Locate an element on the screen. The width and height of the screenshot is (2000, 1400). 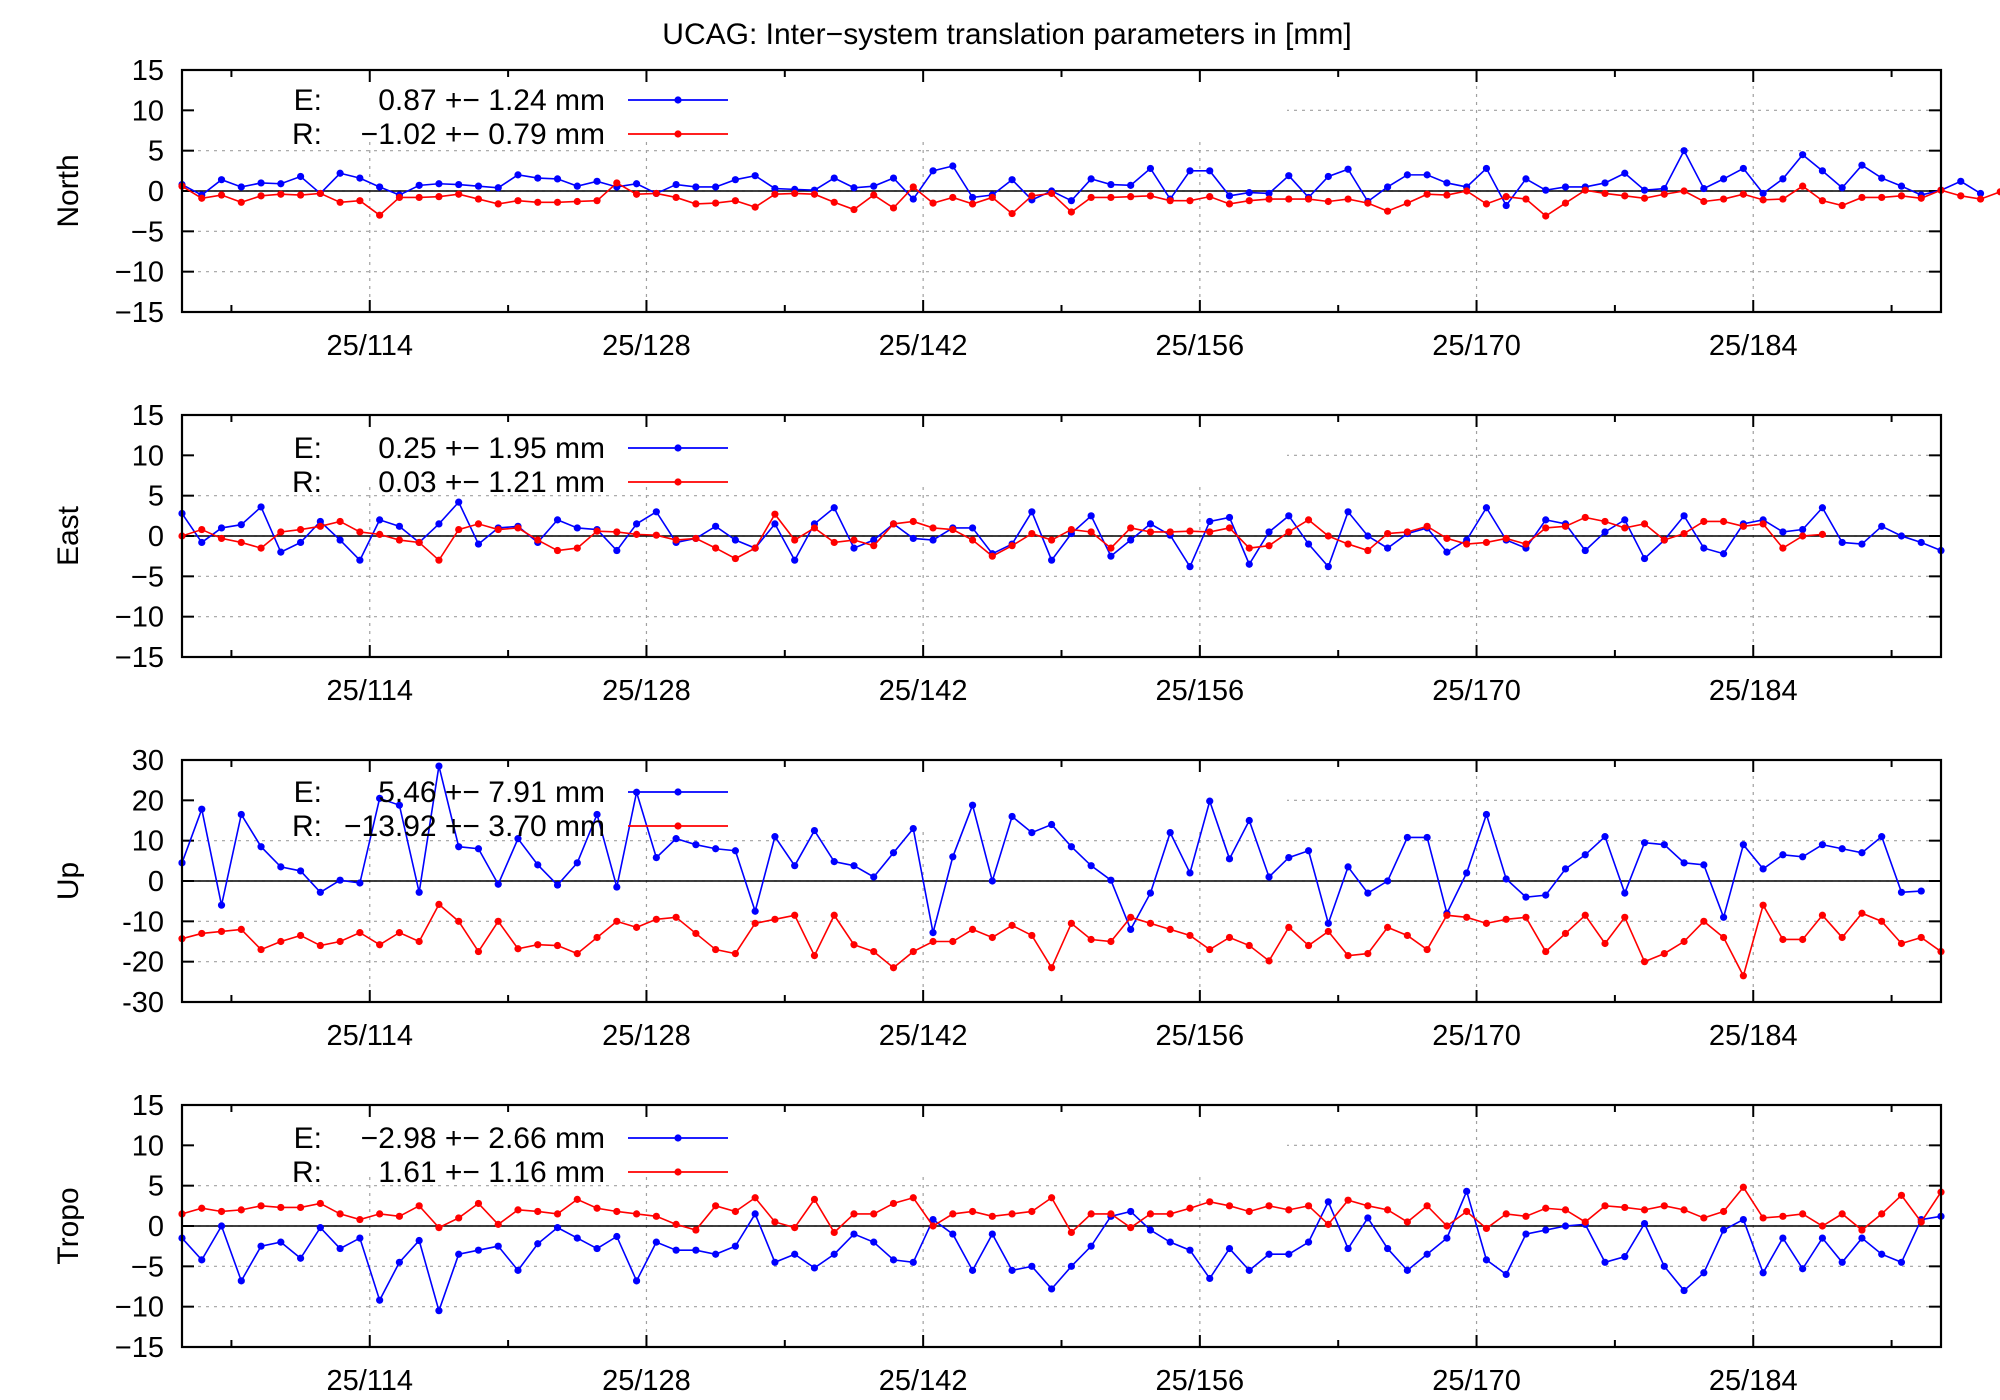
legend-label: R: is located at coordinates (307, 482).